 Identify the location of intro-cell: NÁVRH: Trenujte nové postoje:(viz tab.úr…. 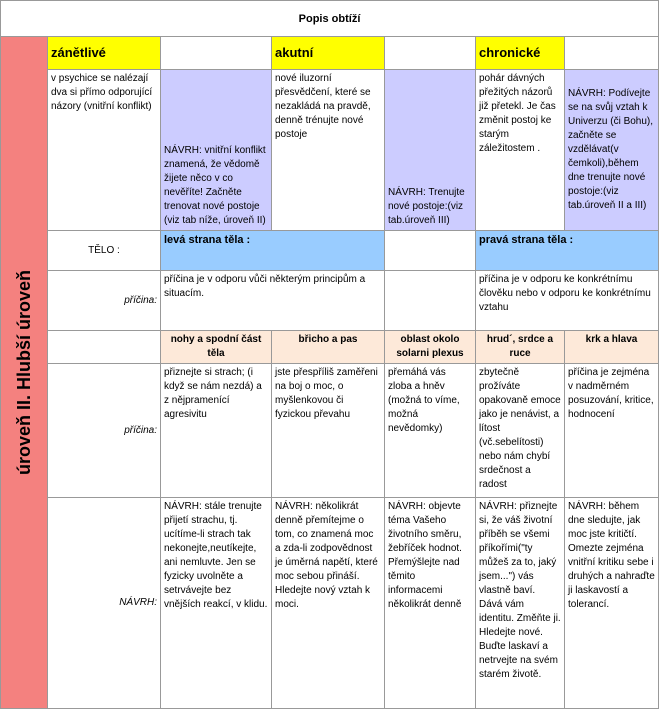
(430, 150).